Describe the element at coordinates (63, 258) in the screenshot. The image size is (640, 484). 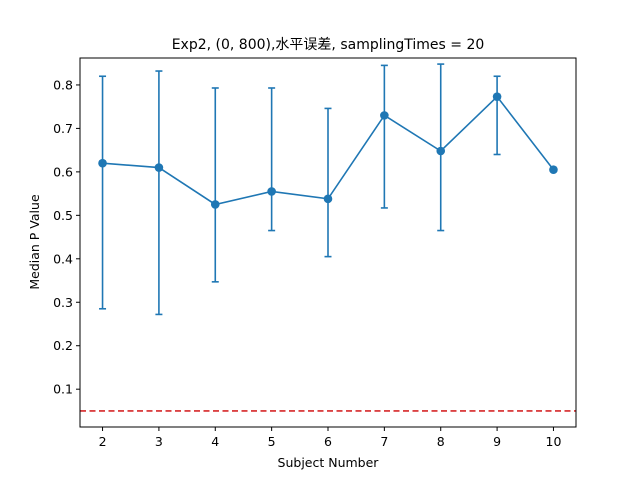
I see `y-tick-label: 0.4` at that location.